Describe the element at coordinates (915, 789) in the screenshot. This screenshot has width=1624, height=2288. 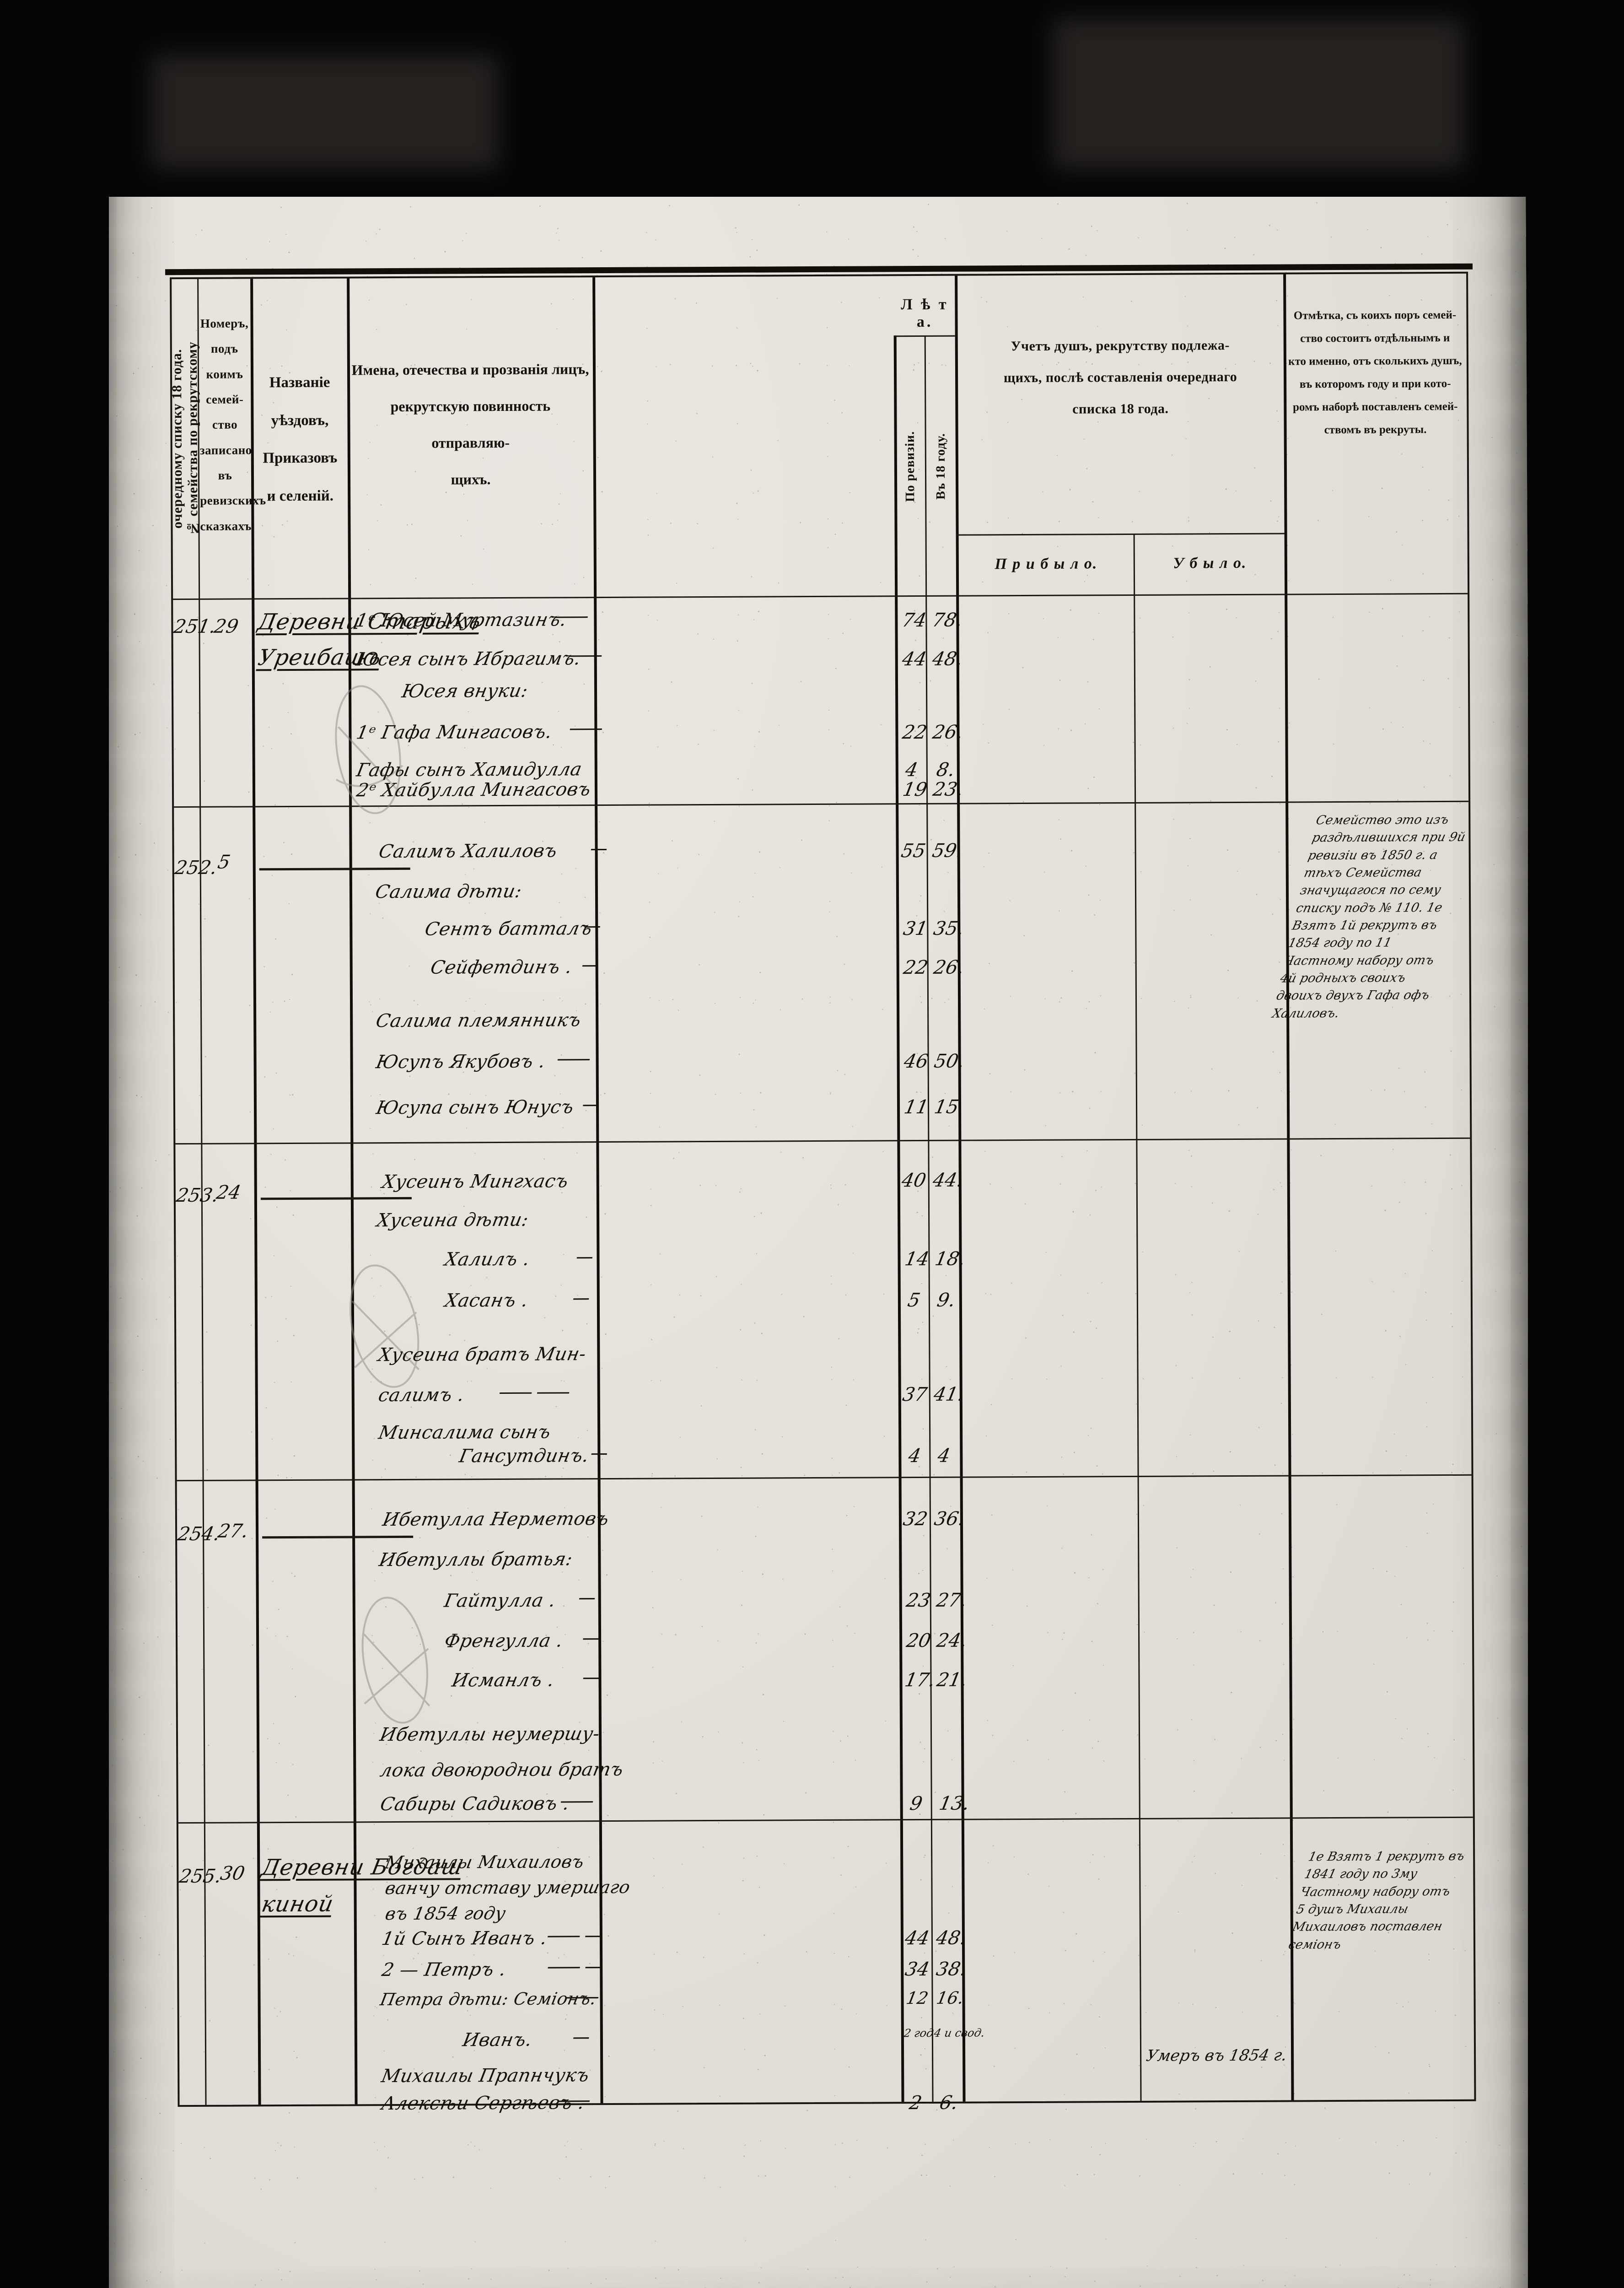
I see `age-by-revision: 19` at that location.